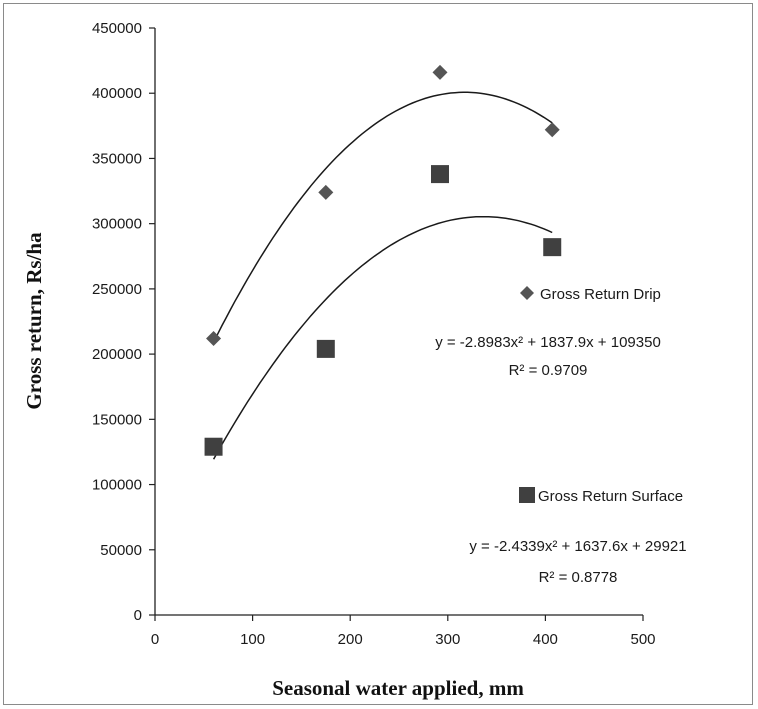  I want to click on legend-drip-diamond-marker, so click(527, 293).